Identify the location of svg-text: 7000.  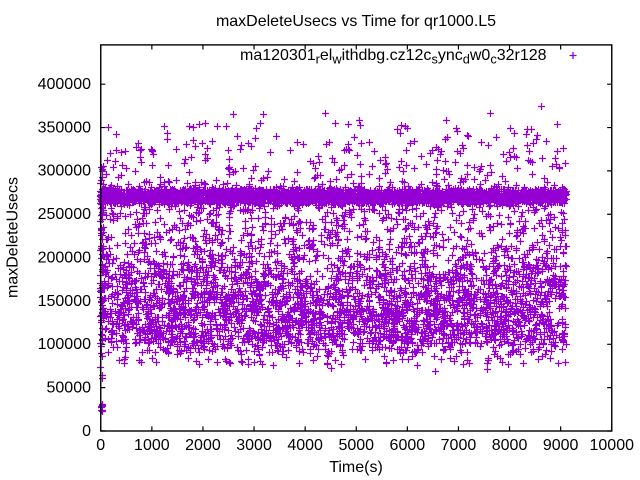
(459, 445).